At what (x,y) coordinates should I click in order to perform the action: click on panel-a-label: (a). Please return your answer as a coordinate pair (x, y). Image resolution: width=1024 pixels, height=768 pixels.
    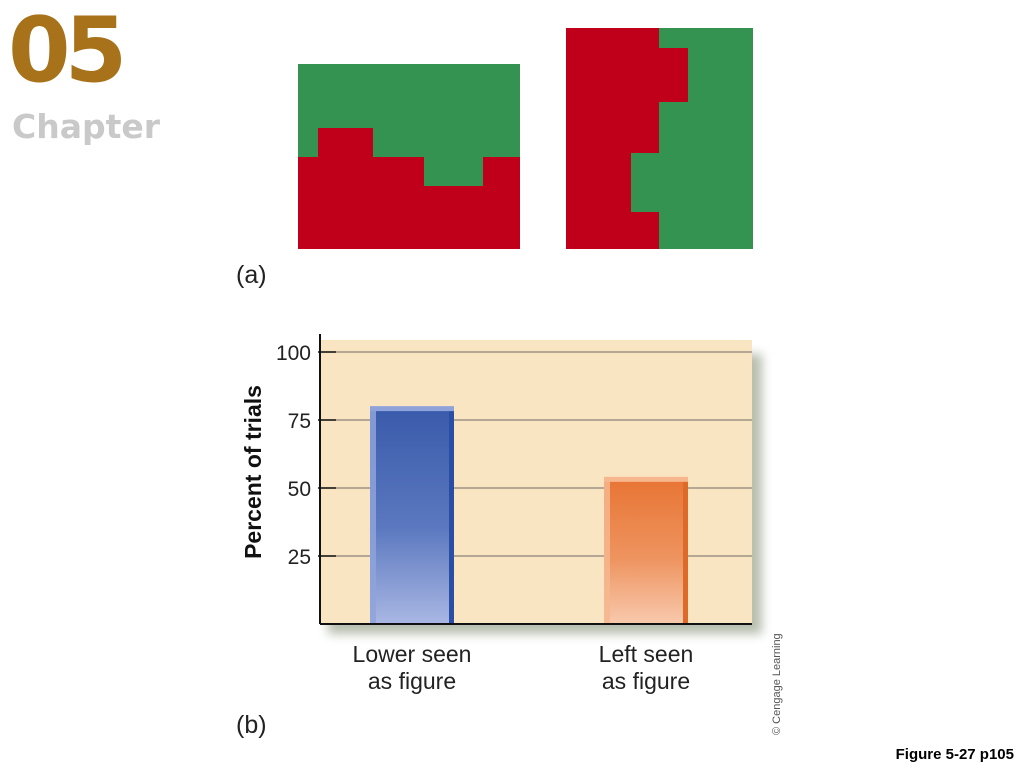
    Looking at the image, I should click on (251, 275).